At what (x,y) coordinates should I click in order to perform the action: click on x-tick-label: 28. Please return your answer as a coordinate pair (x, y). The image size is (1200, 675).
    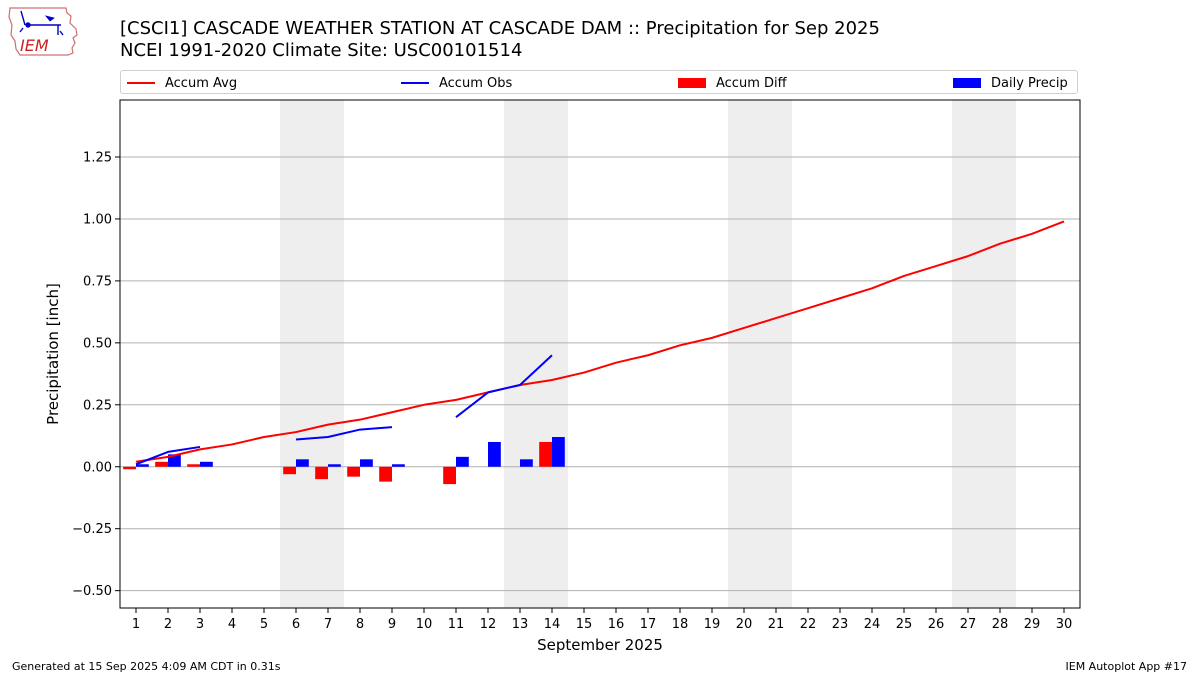
    Looking at the image, I should click on (1000, 624).